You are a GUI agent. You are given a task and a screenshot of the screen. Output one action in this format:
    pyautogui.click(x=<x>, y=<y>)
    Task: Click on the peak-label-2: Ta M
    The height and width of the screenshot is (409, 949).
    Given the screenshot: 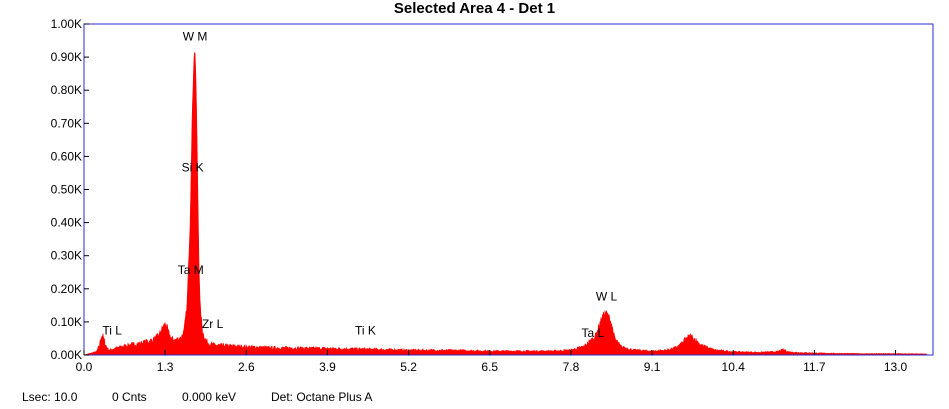 What is the action you would take?
    pyautogui.click(x=191, y=270)
    